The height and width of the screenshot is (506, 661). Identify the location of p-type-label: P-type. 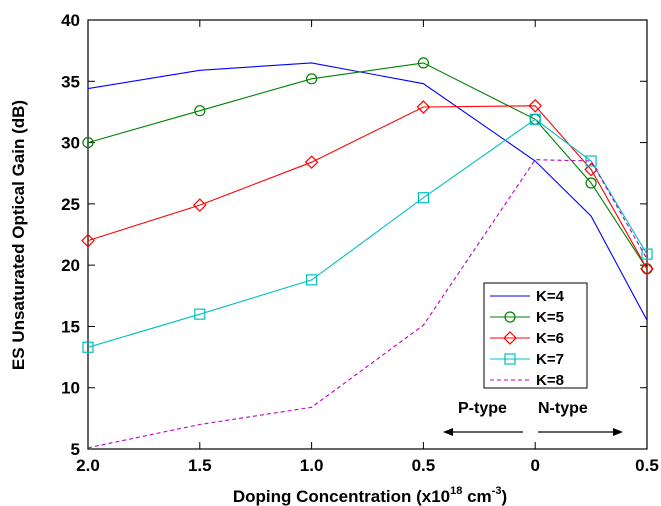
(482, 408).